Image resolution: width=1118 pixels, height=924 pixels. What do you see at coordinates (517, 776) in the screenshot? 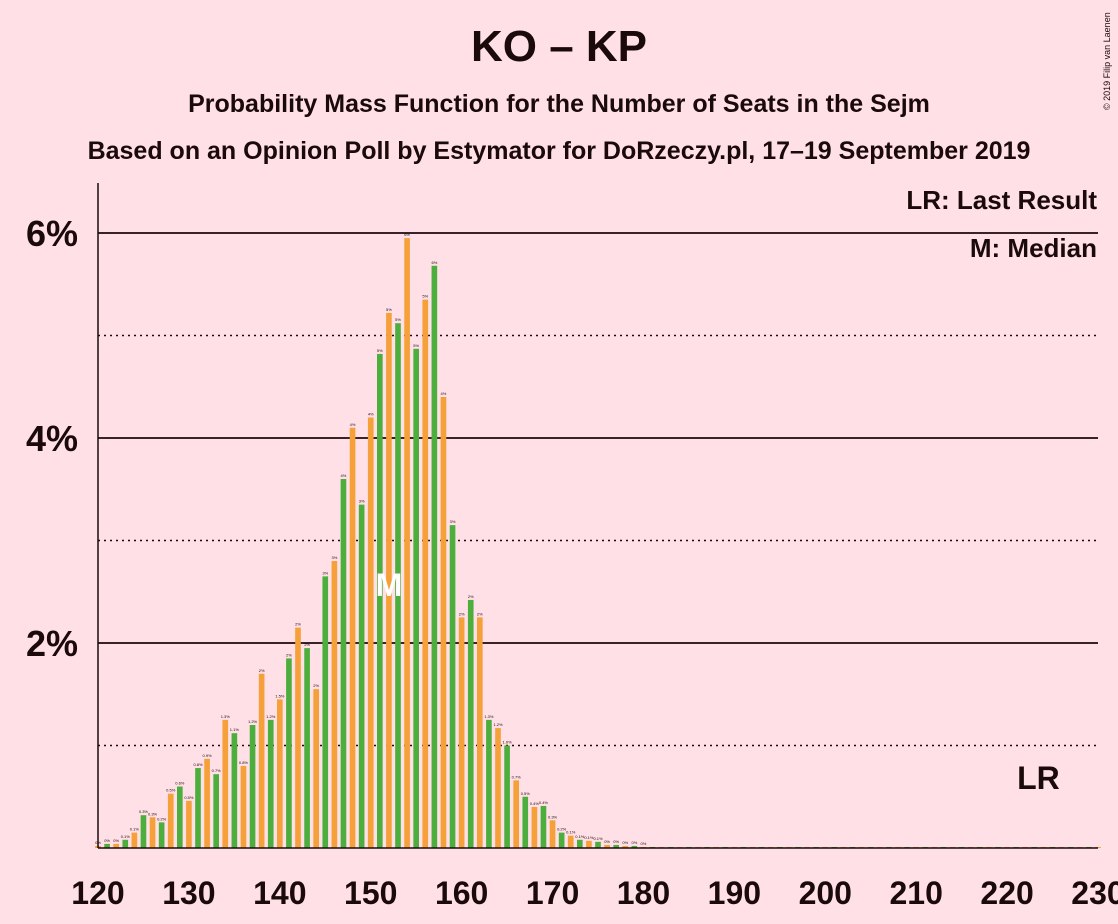
I see `bar-data-label: 0.7%` at bounding box center [517, 776].